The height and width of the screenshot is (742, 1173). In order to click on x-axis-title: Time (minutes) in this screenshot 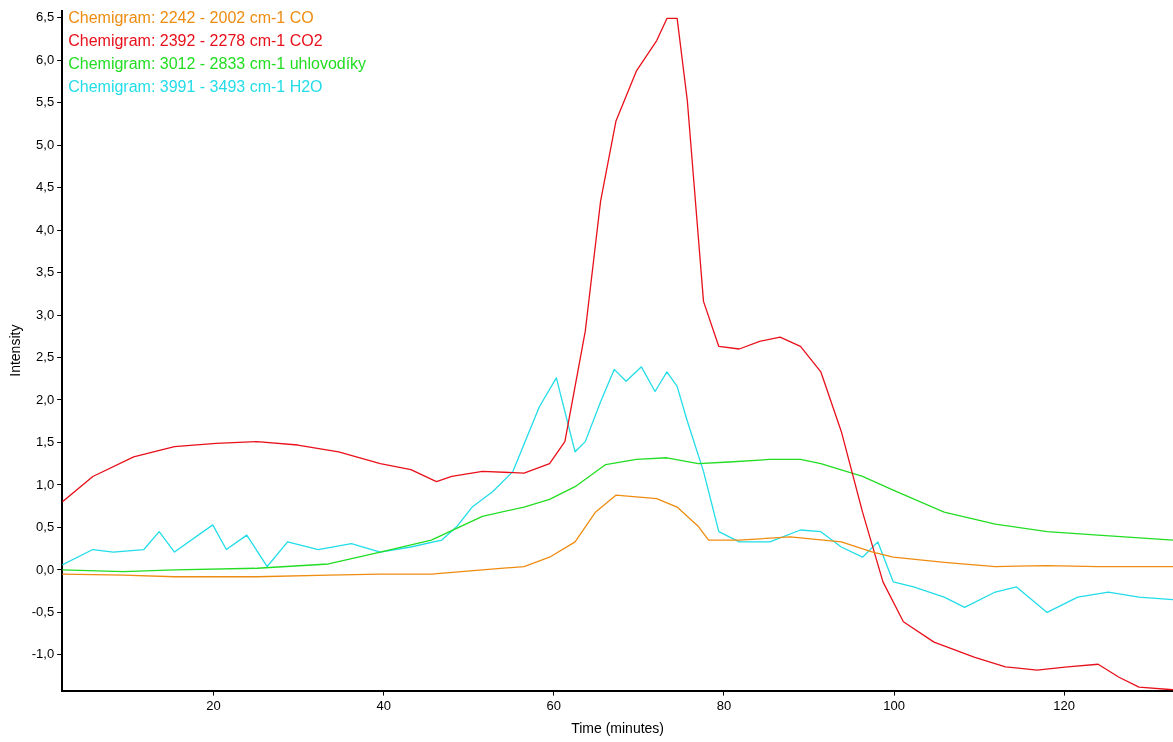, I will do `click(618, 728)`.